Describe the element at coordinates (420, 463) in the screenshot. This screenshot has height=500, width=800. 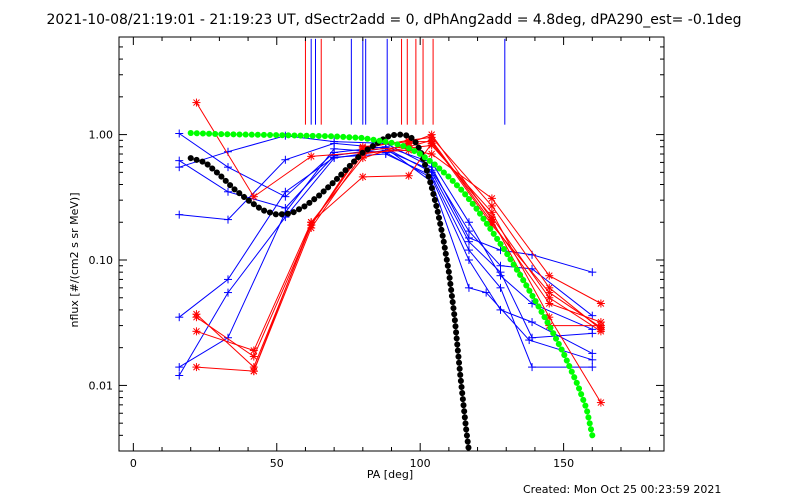
I see `x-tick-label: 100` at that location.